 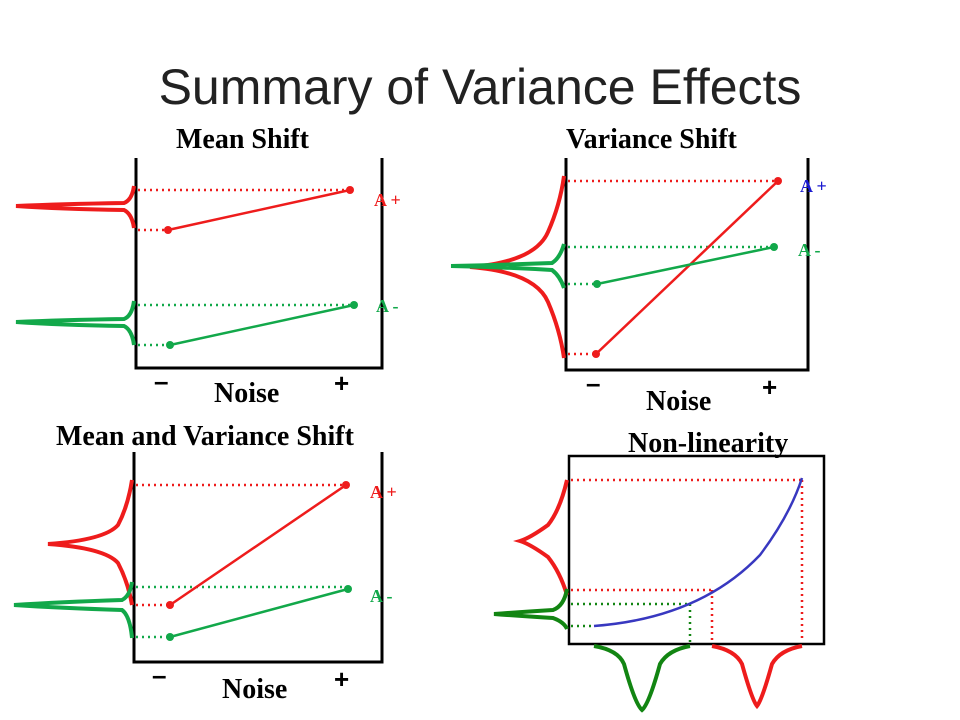 What do you see at coordinates (342, 383) in the screenshot?
I see `mean-shift-plus-sign: +` at bounding box center [342, 383].